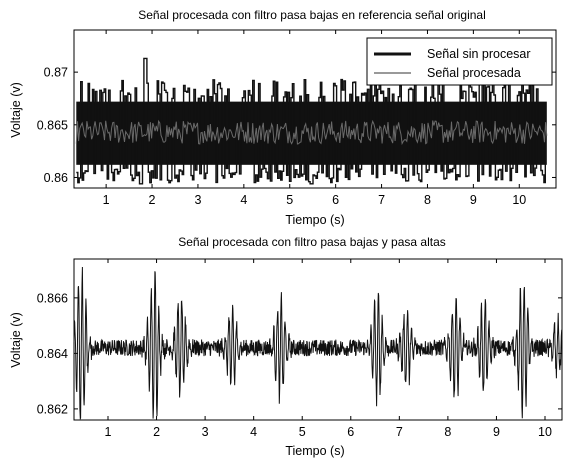 Image resolution: width=563 pixels, height=461 pixels. What do you see at coordinates (197, 200) in the screenshot?
I see `chart1-xtick-label: 3` at bounding box center [197, 200].